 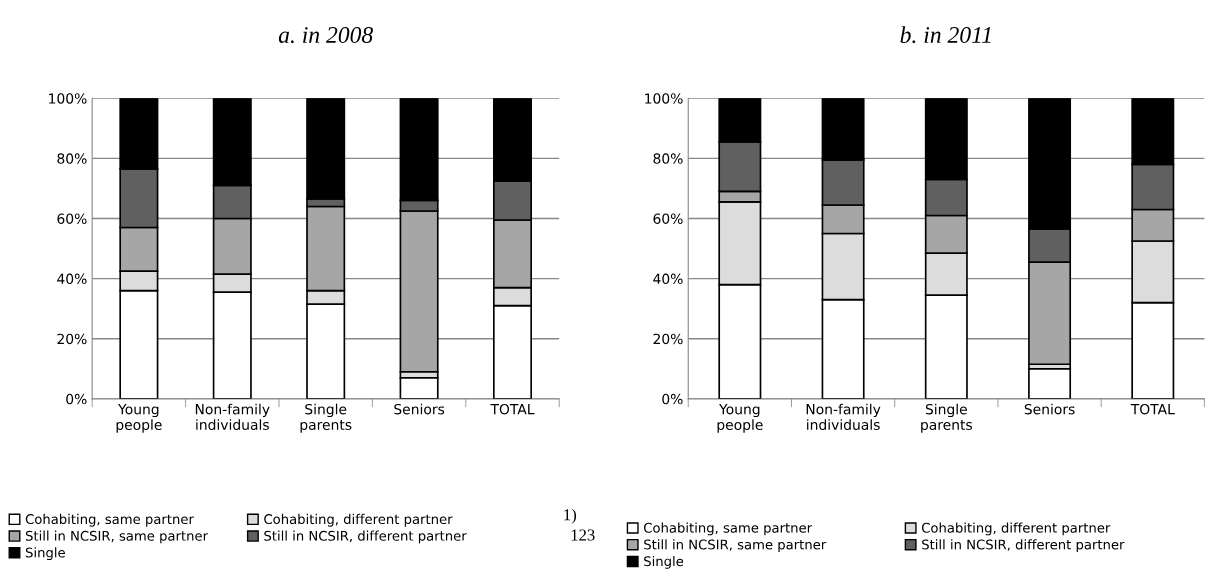 I want to click on text: 123, so click(x=583, y=535).